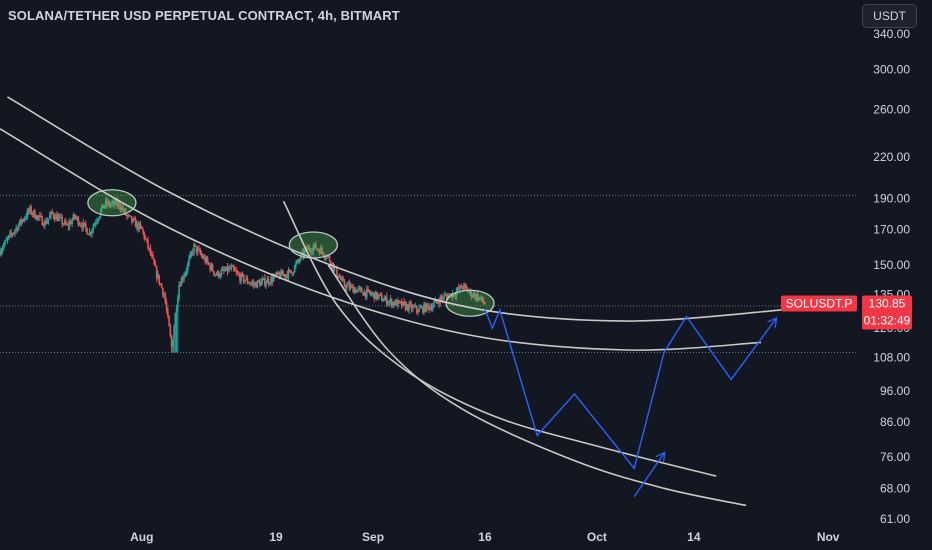 This screenshot has width=932, height=550. What do you see at coordinates (630, 388) in the screenshot?
I see `projection-path` at bounding box center [630, 388].